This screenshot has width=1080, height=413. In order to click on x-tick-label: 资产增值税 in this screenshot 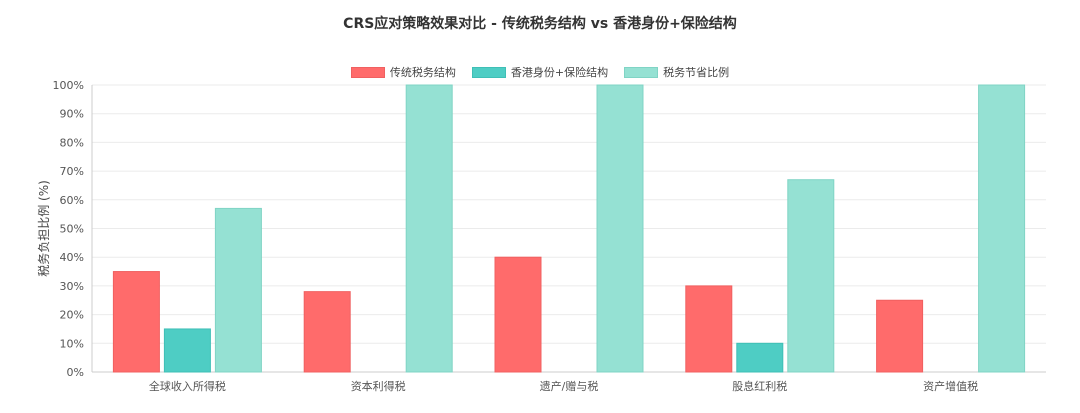, I will do `click(950, 386)`.